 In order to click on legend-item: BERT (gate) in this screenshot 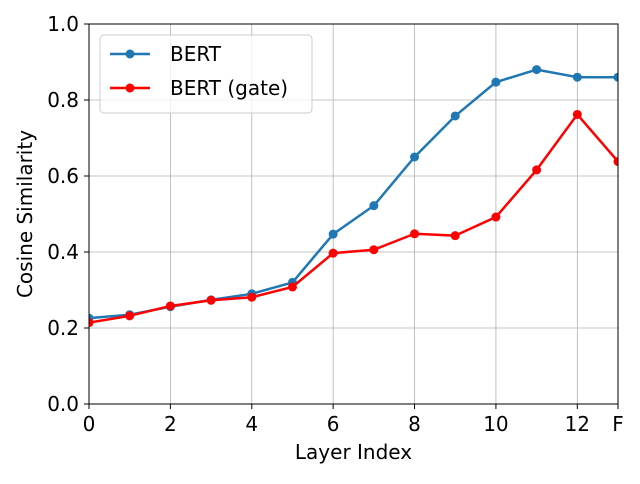, I will do `click(199, 88)`.